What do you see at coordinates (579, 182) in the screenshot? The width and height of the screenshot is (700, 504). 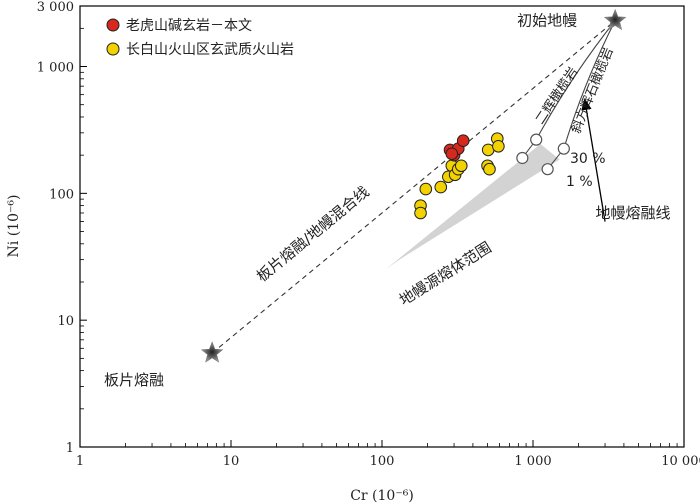 I see `melt-fraction-label-lower: 1 %` at bounding box center [579, 182].